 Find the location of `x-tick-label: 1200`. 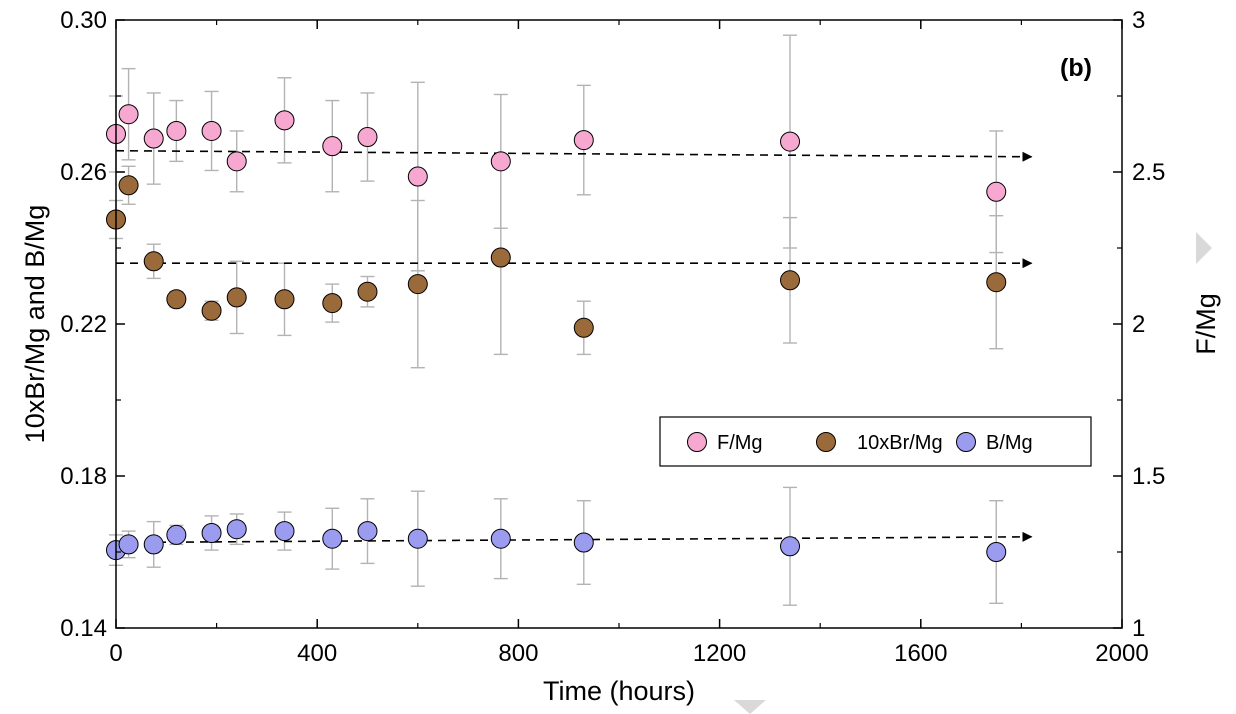

x-tick-label: 1200 is located at coordinates (719, 653).